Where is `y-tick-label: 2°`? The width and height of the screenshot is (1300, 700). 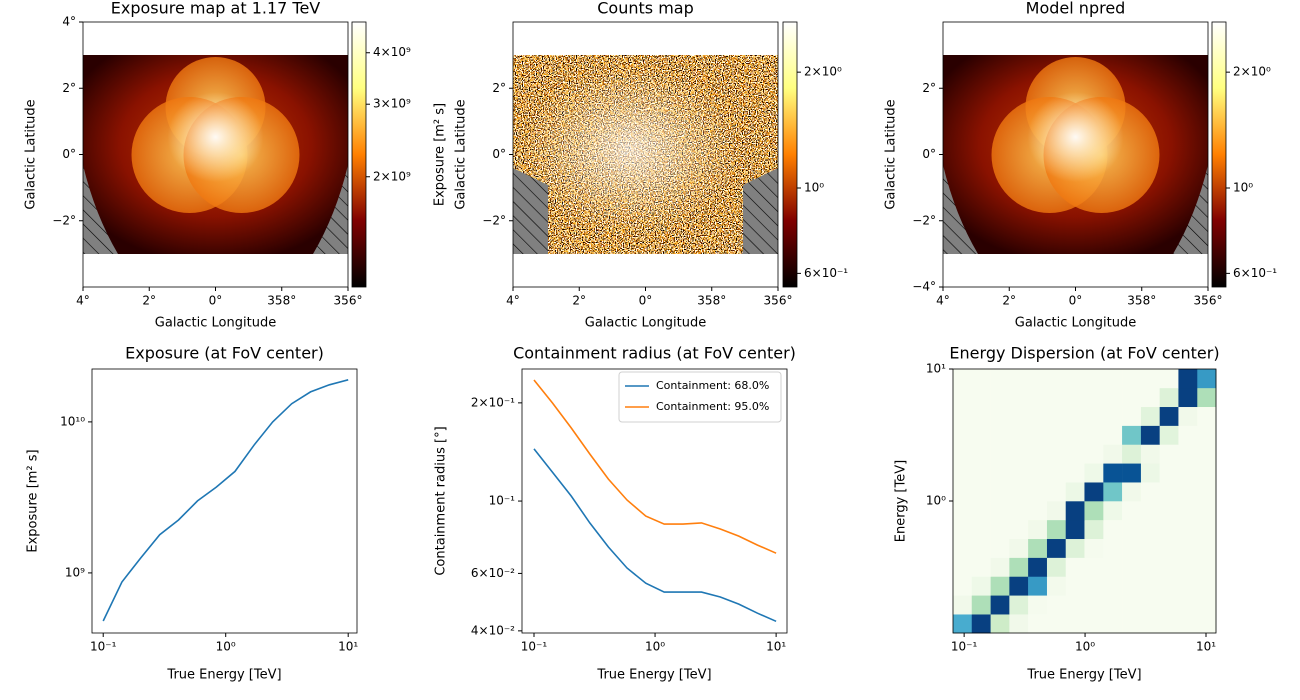
y-tick-label: 2° is located at coordinates (69, 88).